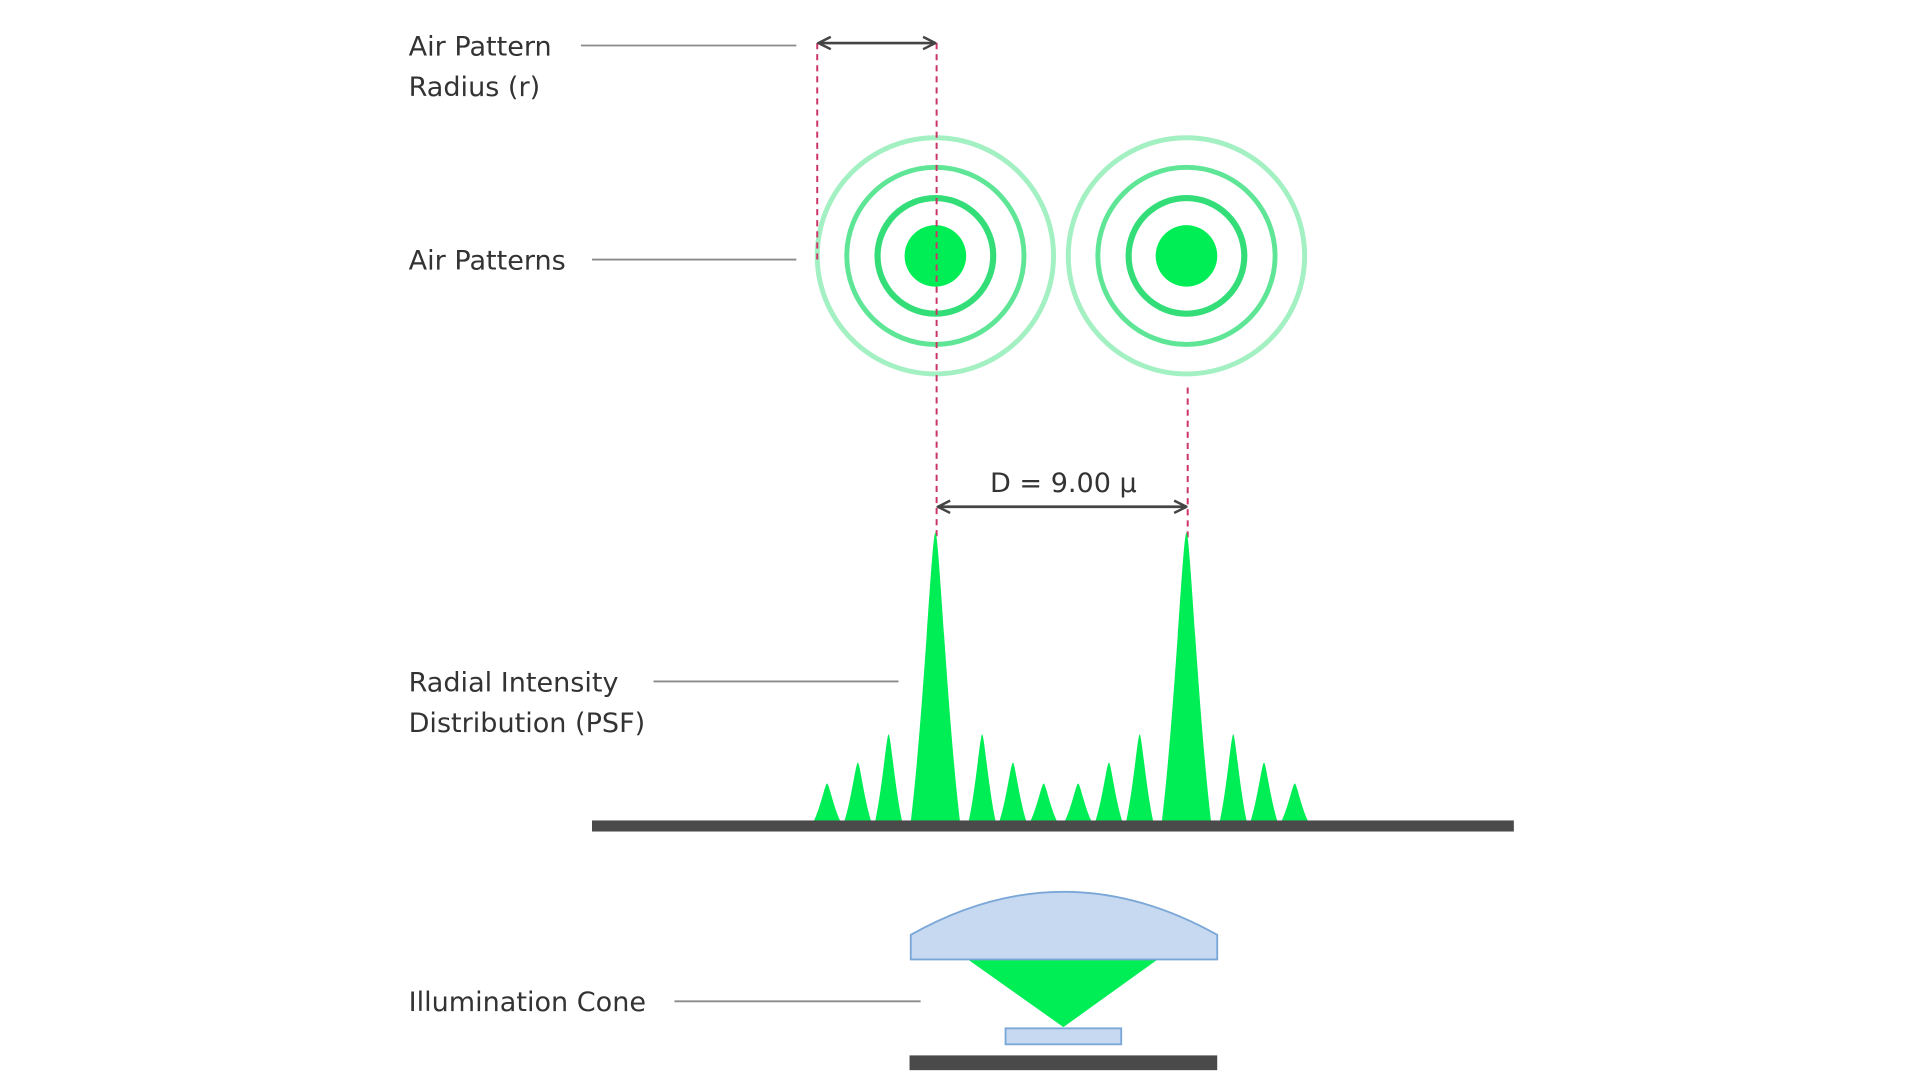 Image resolution: width=1920 pixels, height=1080 pixels. Describe the element at coordinates (527, 723) in the screenshot. I see `label-psf-line2: Distribution (PSF)` at that location.